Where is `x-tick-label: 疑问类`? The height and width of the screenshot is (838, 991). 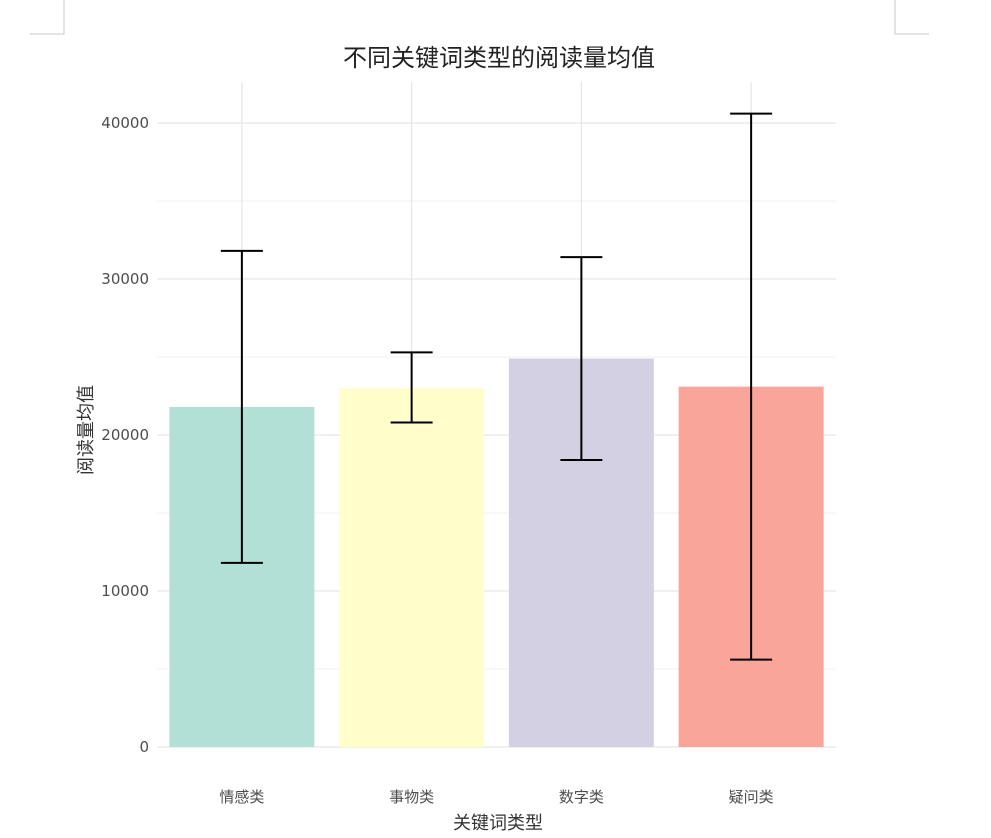
x-tick-label: 疑问类 is located at coordinates (751, 797).